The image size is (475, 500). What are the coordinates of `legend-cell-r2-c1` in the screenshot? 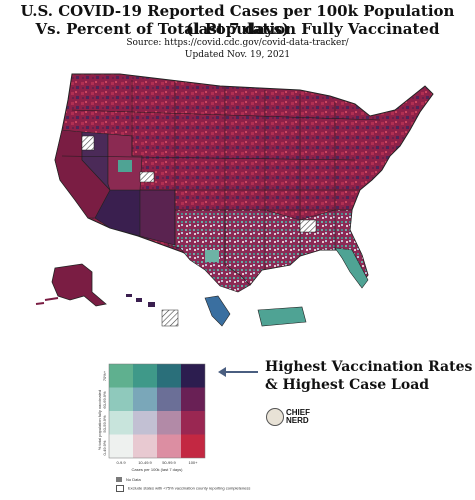 It's located at (145, 423).